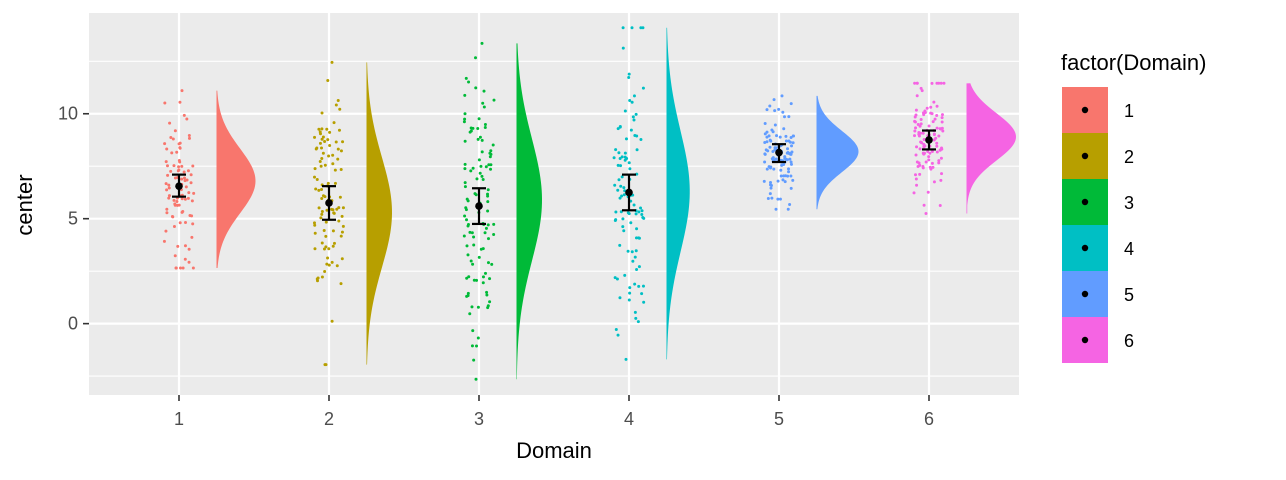 The width and height of the screenshot is (1286, 480). What do you see at coordinates (24, 204) in the screenshot?
I see `y-axis-title: center` at bounding box center [24, 204].